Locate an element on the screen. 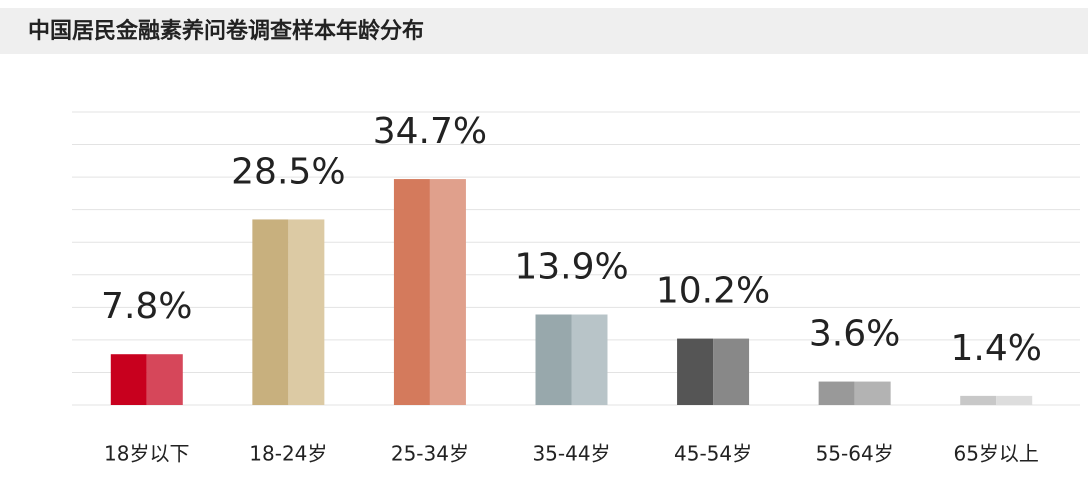 Image resolution: width=1088 pixels, height=494 pixels. chart-title: 中国居民金融素养问卷调查样本年龄分布 is located at coordinates (226, 31).